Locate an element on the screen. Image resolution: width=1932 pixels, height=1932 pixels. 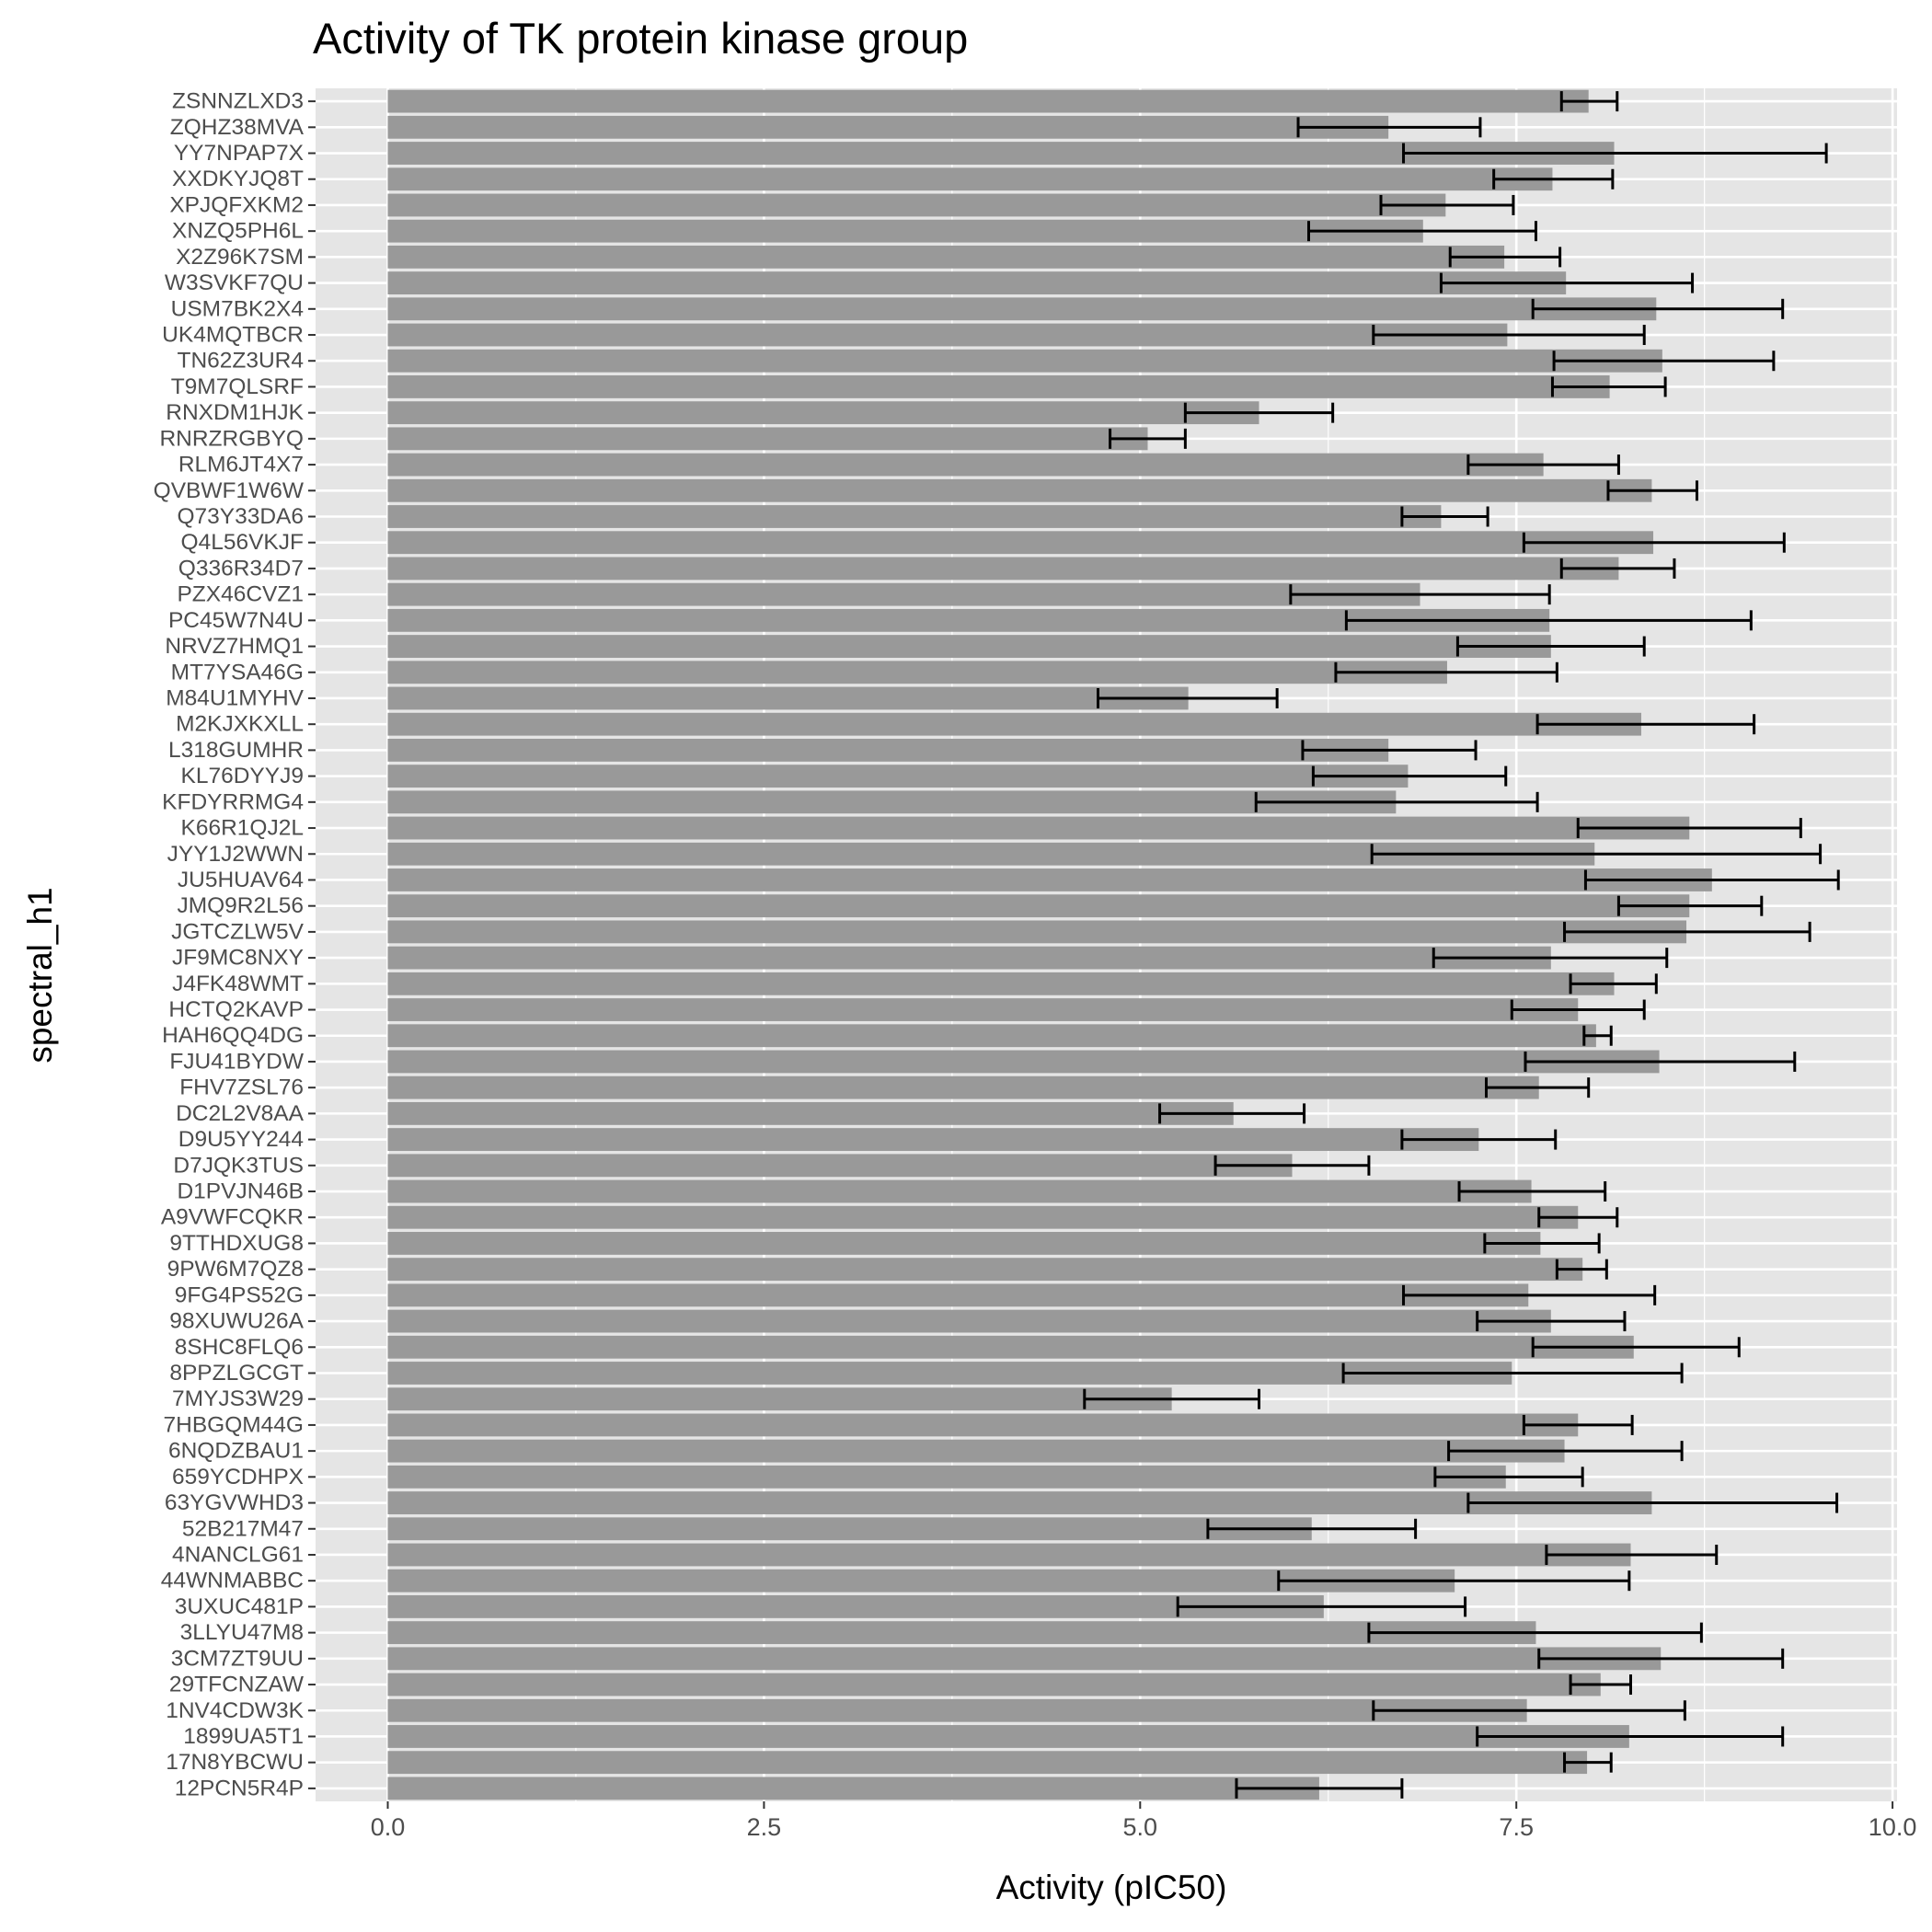
y-tick-label: 8PPZLGCGT is located at coordinates (236, 1373).